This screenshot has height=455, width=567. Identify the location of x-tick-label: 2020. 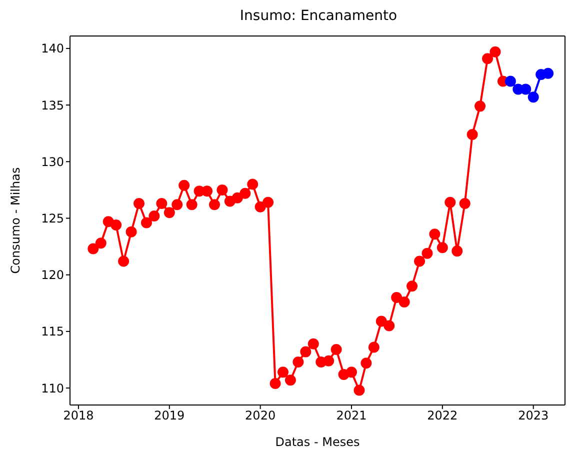
(260, 415).